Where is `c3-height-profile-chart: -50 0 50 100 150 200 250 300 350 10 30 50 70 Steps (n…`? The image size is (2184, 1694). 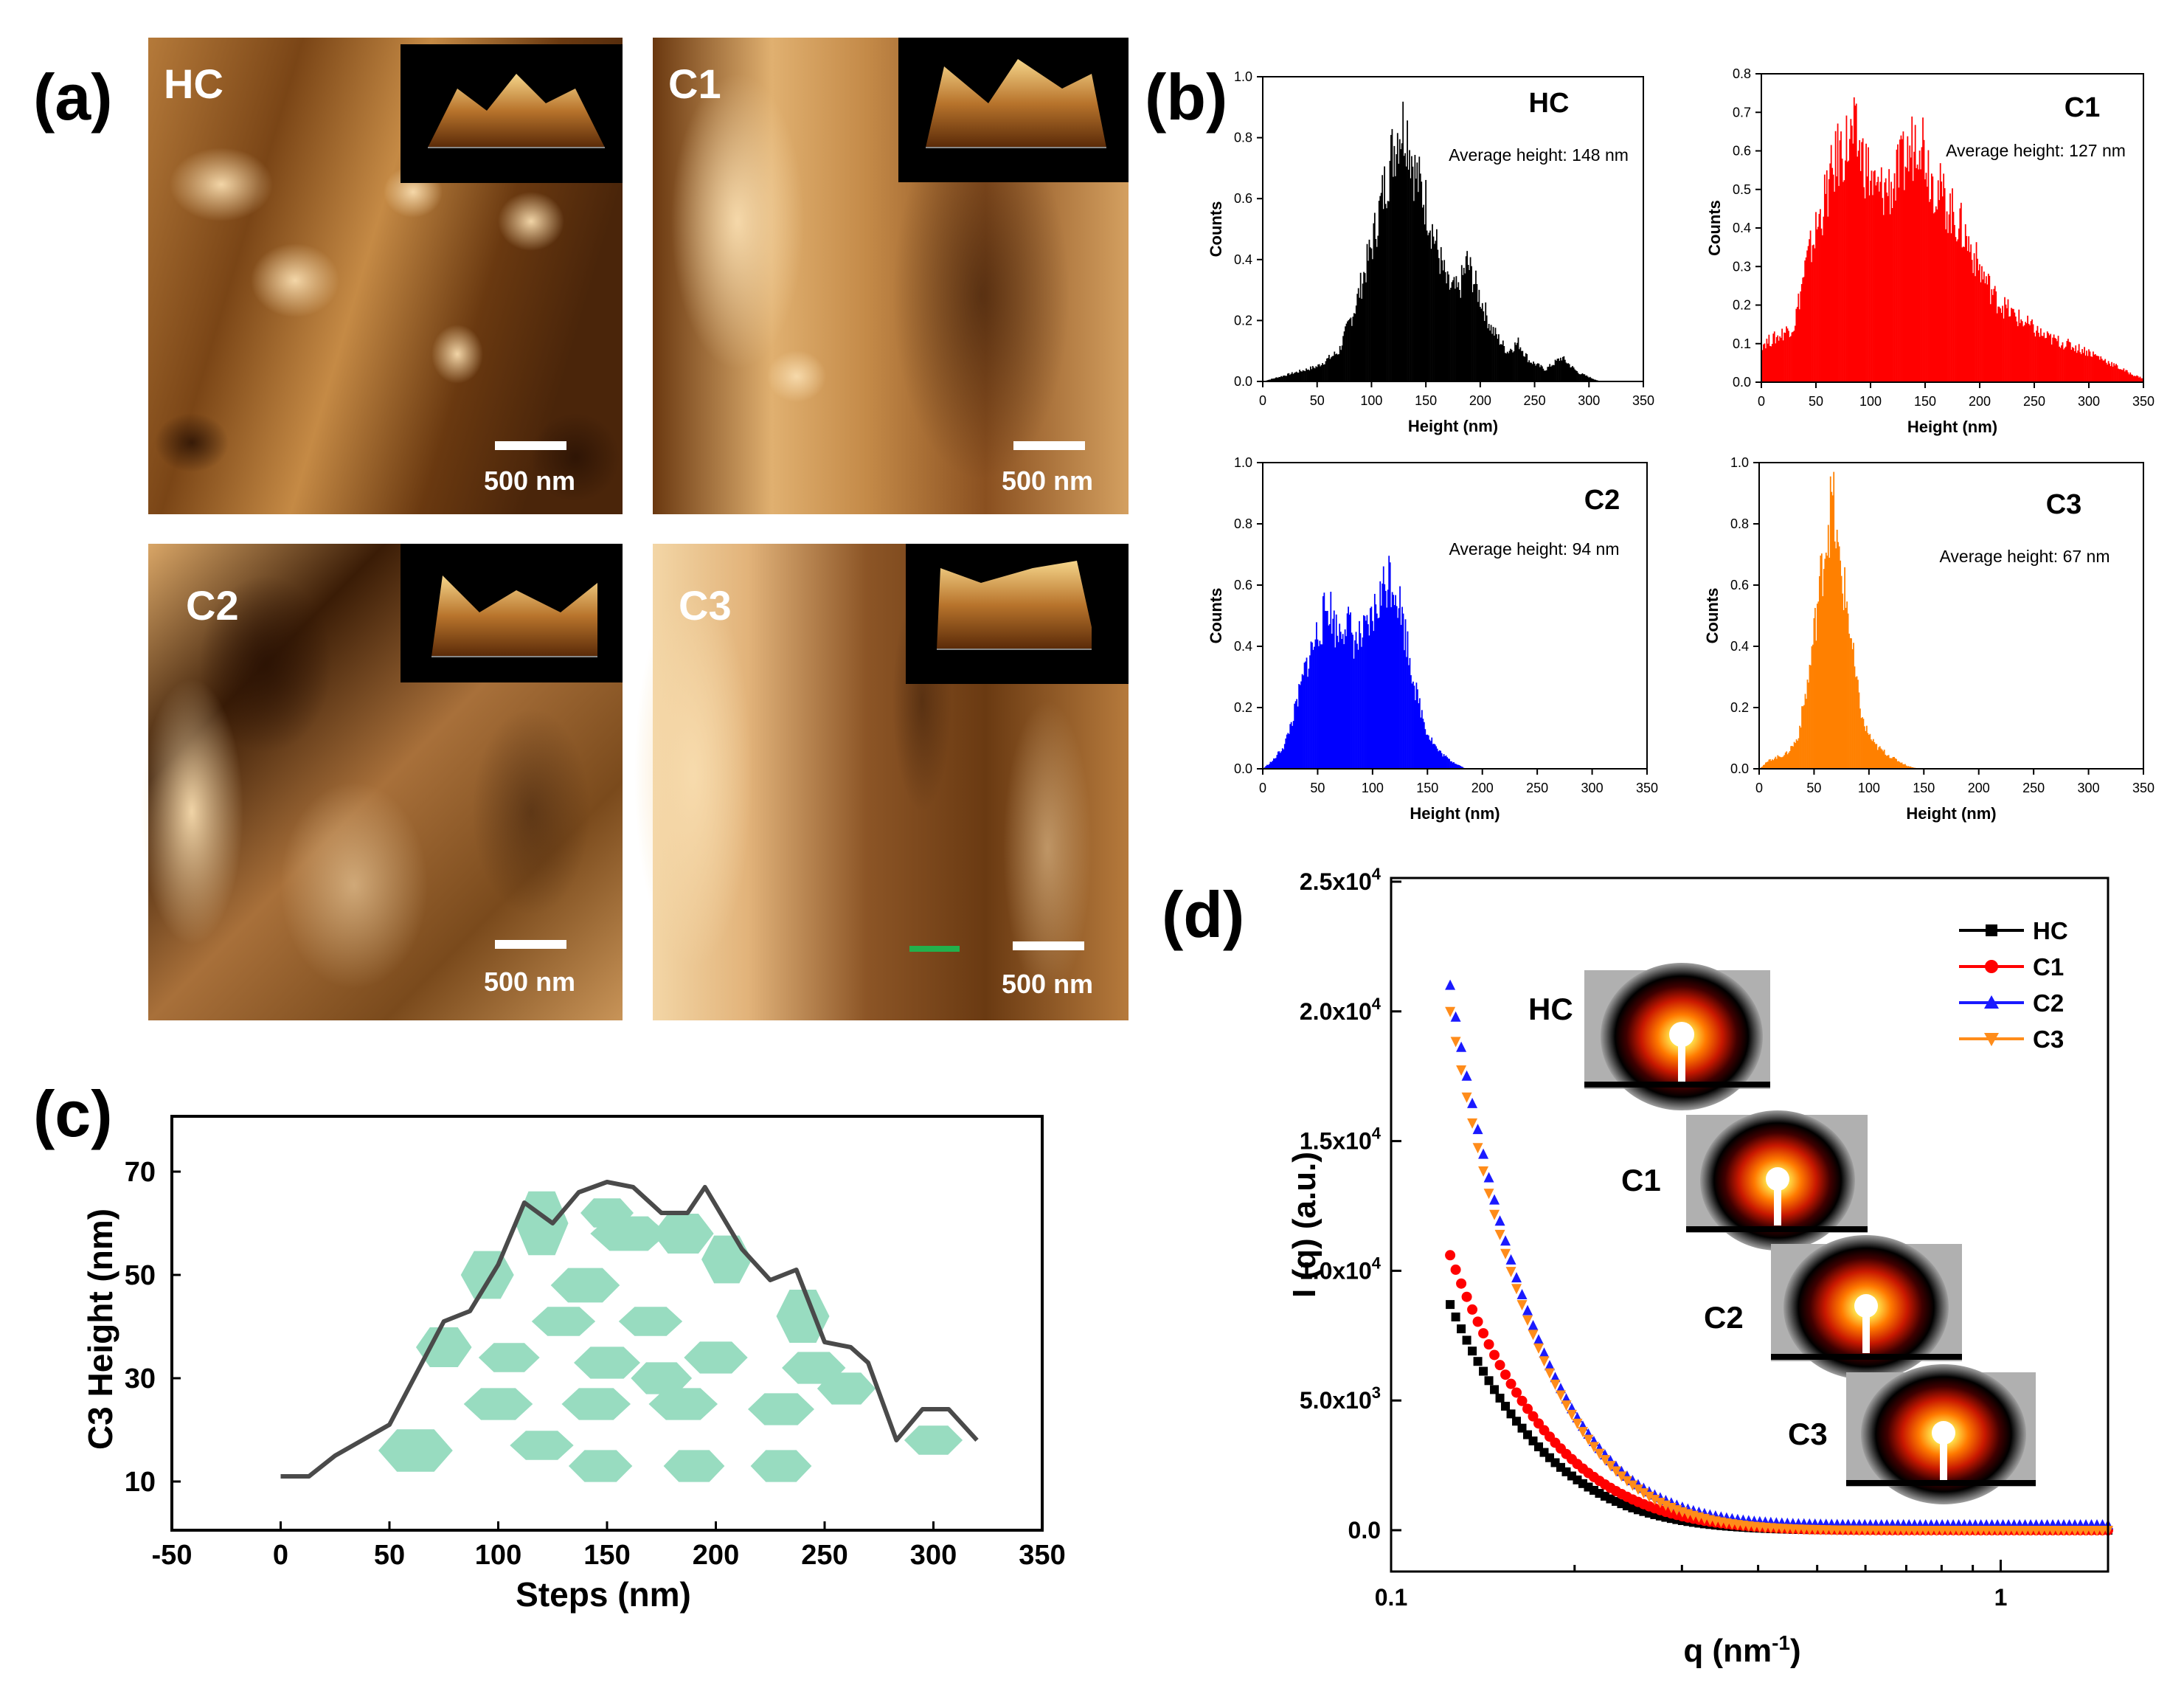 c3-height-profile-chart: -50 0 50 100 150 200 250 300 350 10 30 50 70 Steps (n… is located at coordinates (573, 1364).